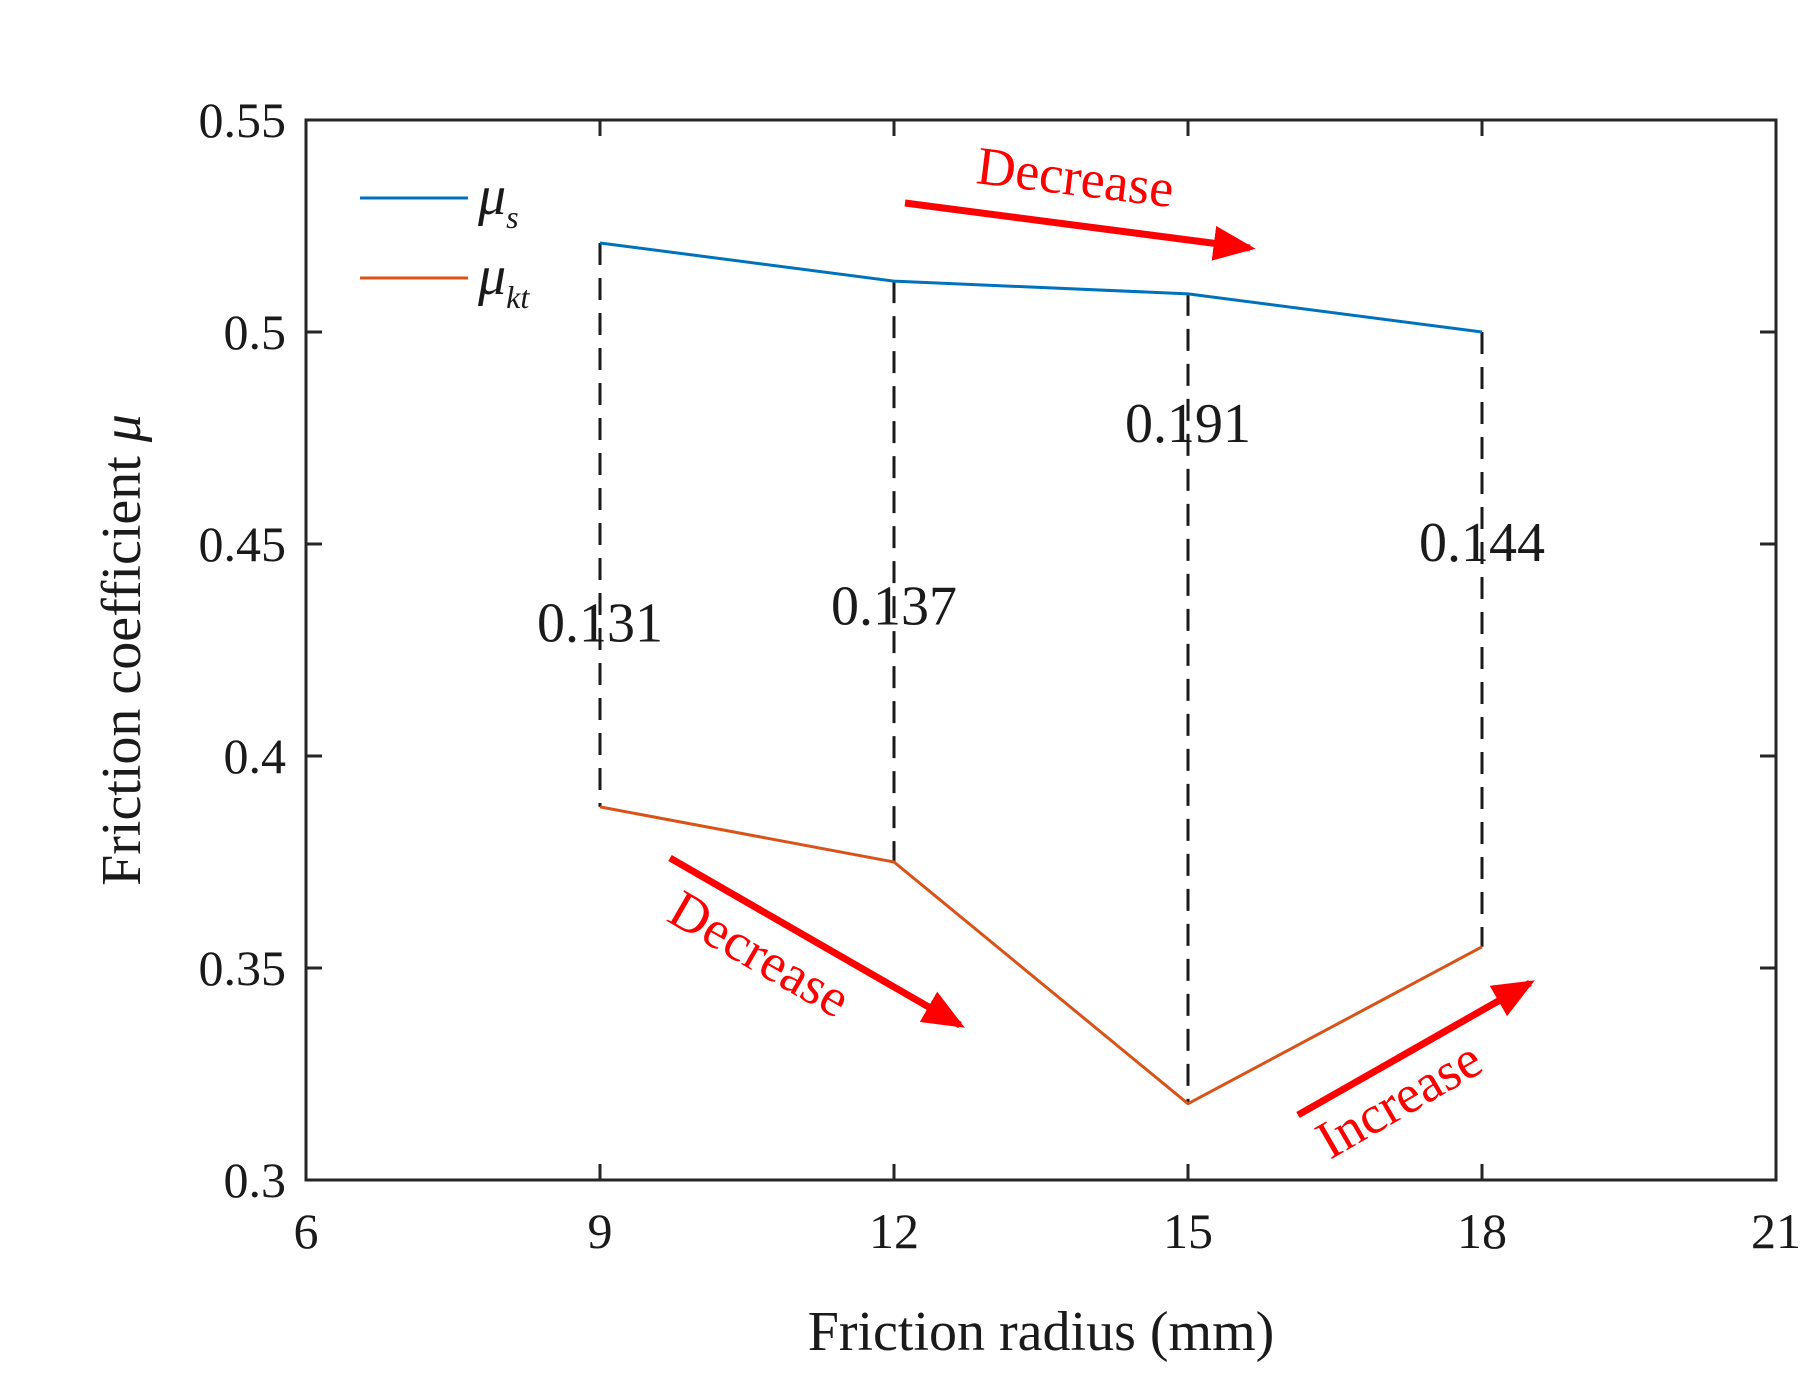  What do you see at coordinates (600, 624) in the screenshot?
I see `difference-label: 0.131` at bounding box center [600, 624].